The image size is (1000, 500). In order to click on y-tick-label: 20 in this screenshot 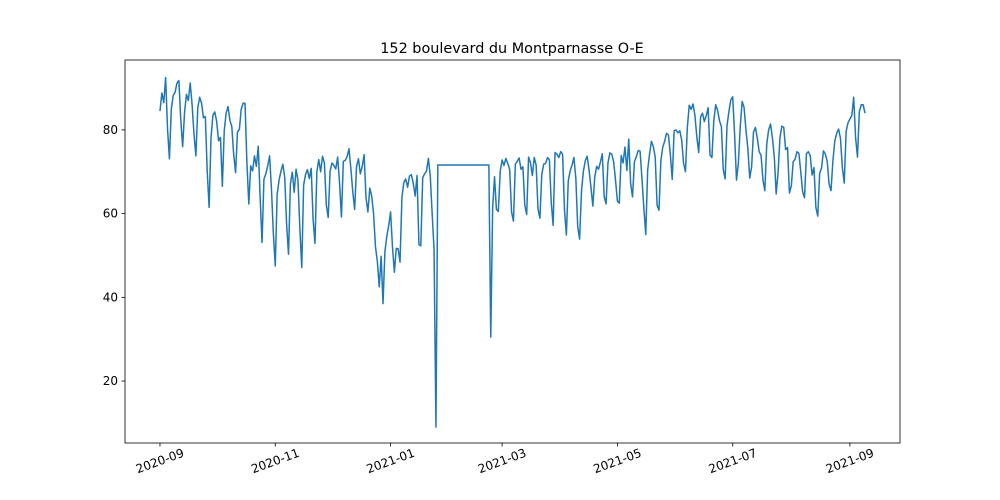, I will do `click(110, 381)`.